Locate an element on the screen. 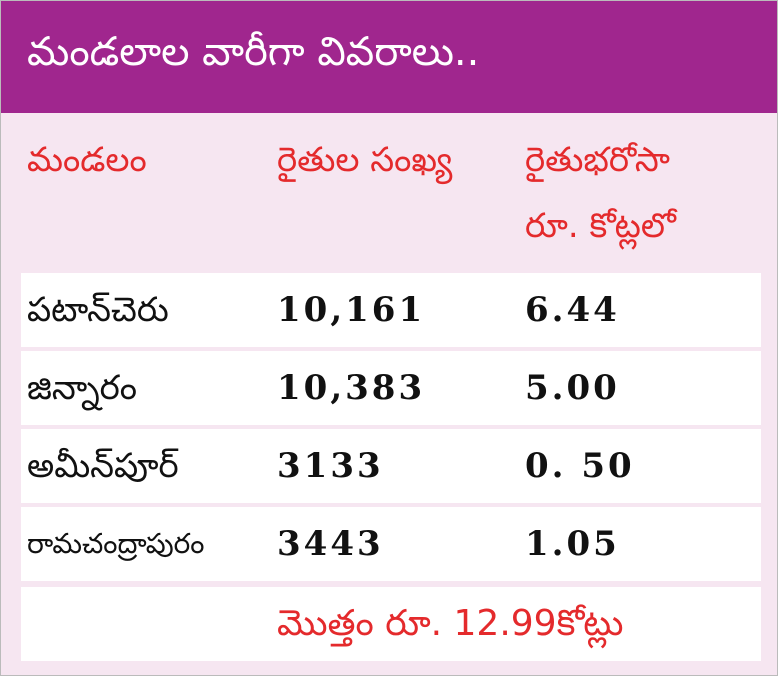 The height and width of the screenshot is (676, 778). cell-name: జిన్నారం is located at coordinates (82, 388).